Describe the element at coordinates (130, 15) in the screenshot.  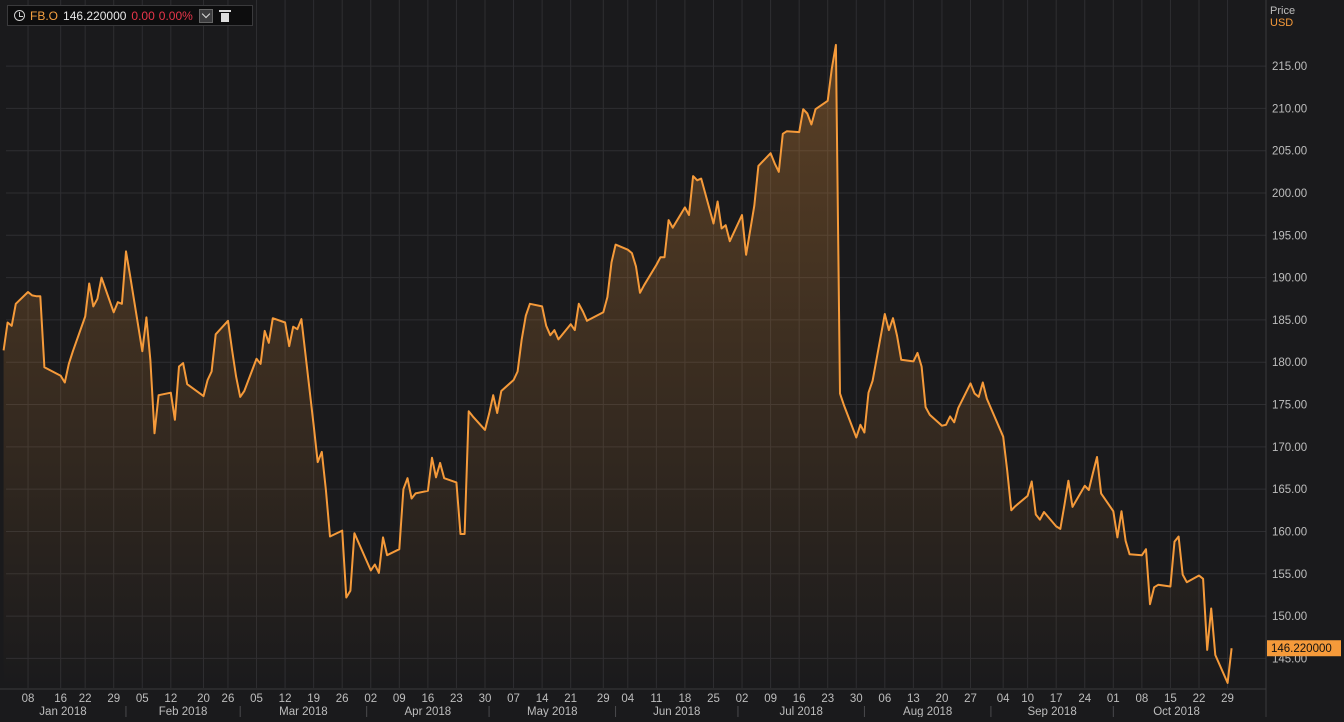
I see `instrument-legend: FB.O 146.220000 0.00 0.00%` at that location.